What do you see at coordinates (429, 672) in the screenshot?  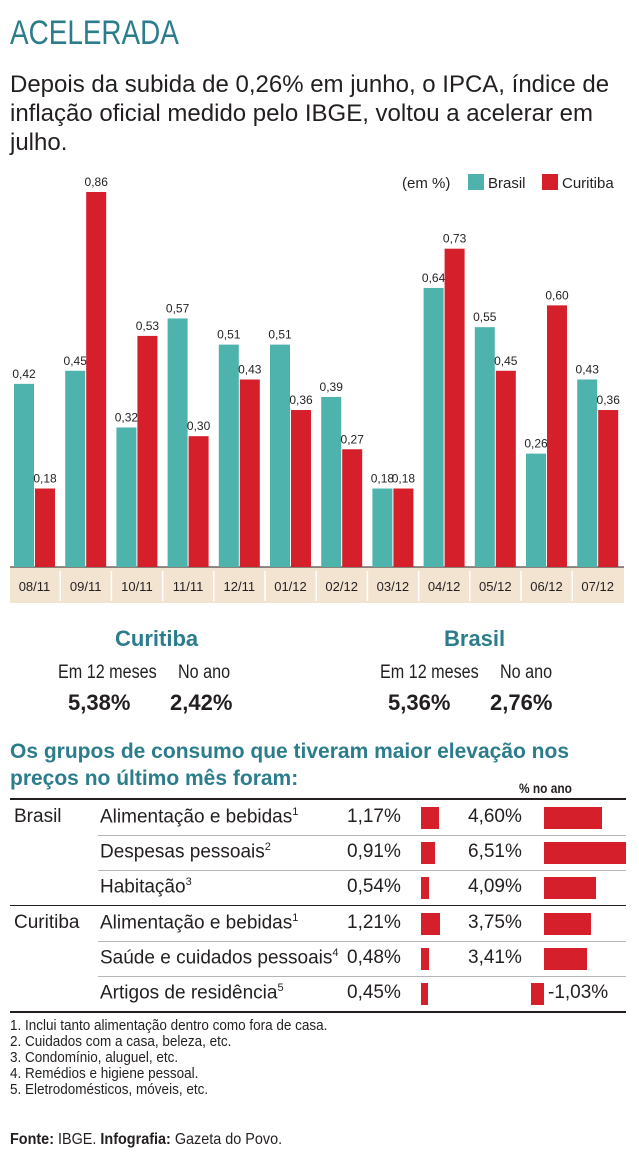 I see `summary-brasil-12m-label: Em 12 meses` at bounding box center [429, 672].